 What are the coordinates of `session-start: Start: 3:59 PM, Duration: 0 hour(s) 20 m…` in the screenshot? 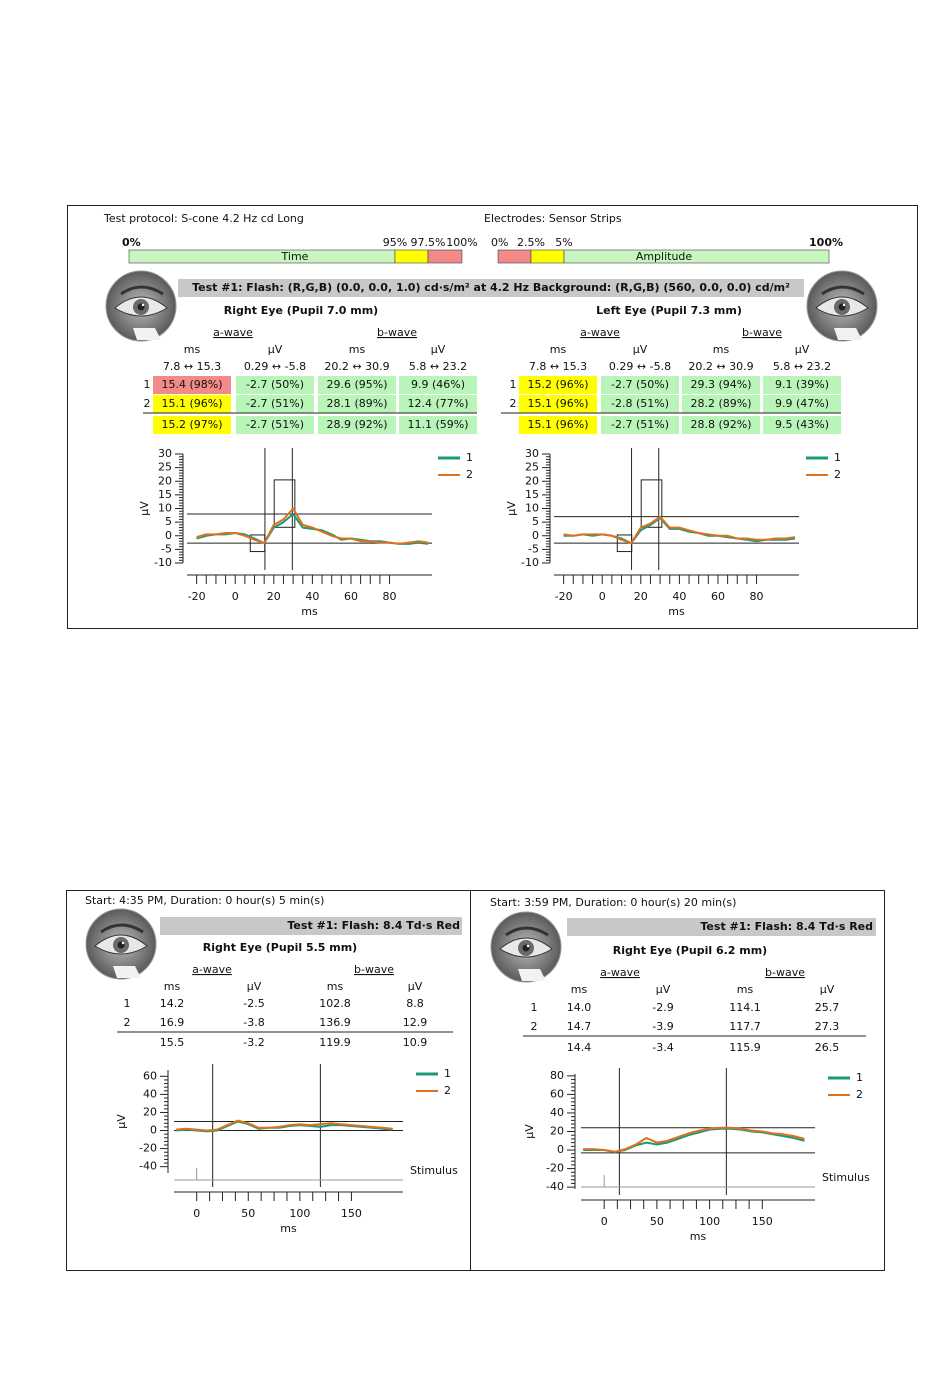 It's located at (613, 902).